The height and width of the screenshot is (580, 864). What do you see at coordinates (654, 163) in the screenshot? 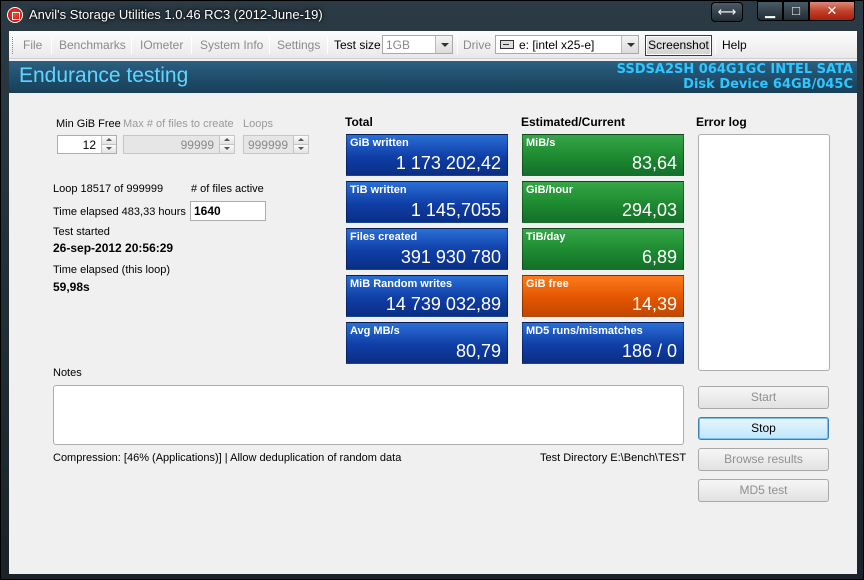
I see `tile-value: 83,64` at bounding box center [654, 163].